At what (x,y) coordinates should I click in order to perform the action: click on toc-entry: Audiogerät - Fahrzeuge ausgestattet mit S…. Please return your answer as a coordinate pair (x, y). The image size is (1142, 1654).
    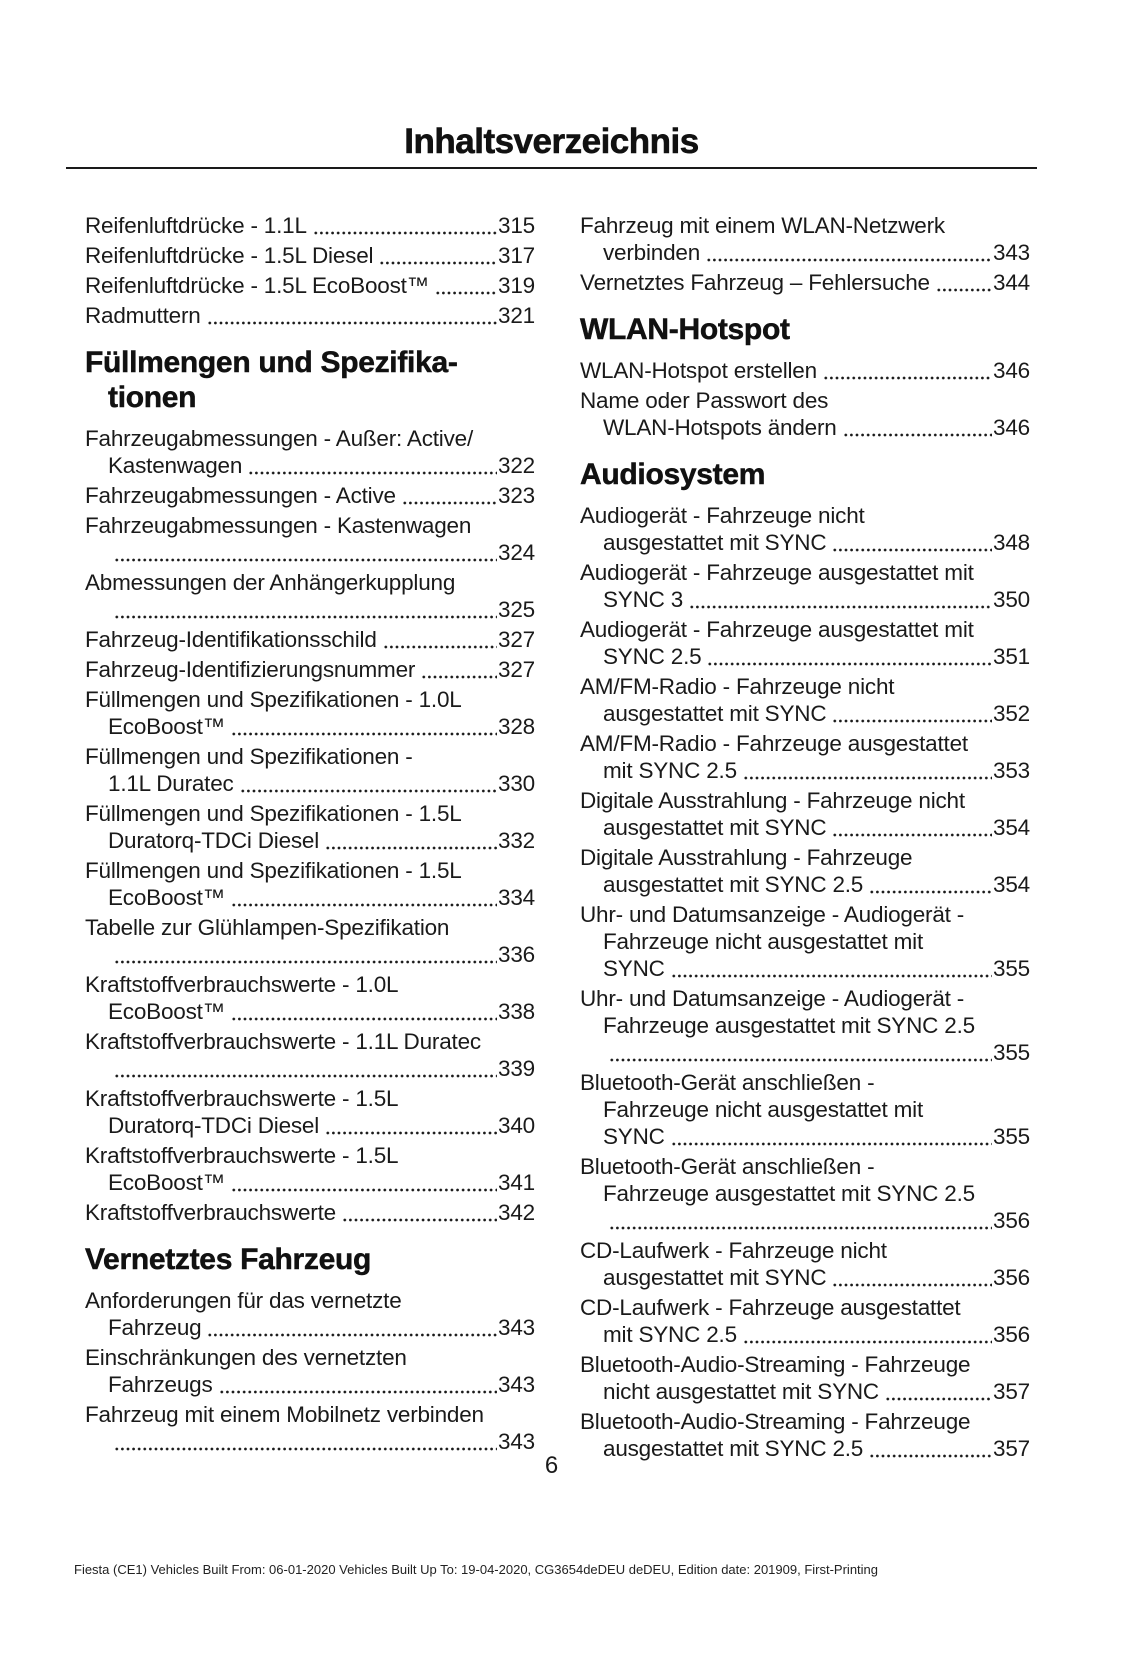
    Looking at the image, I should click on (805, 586).